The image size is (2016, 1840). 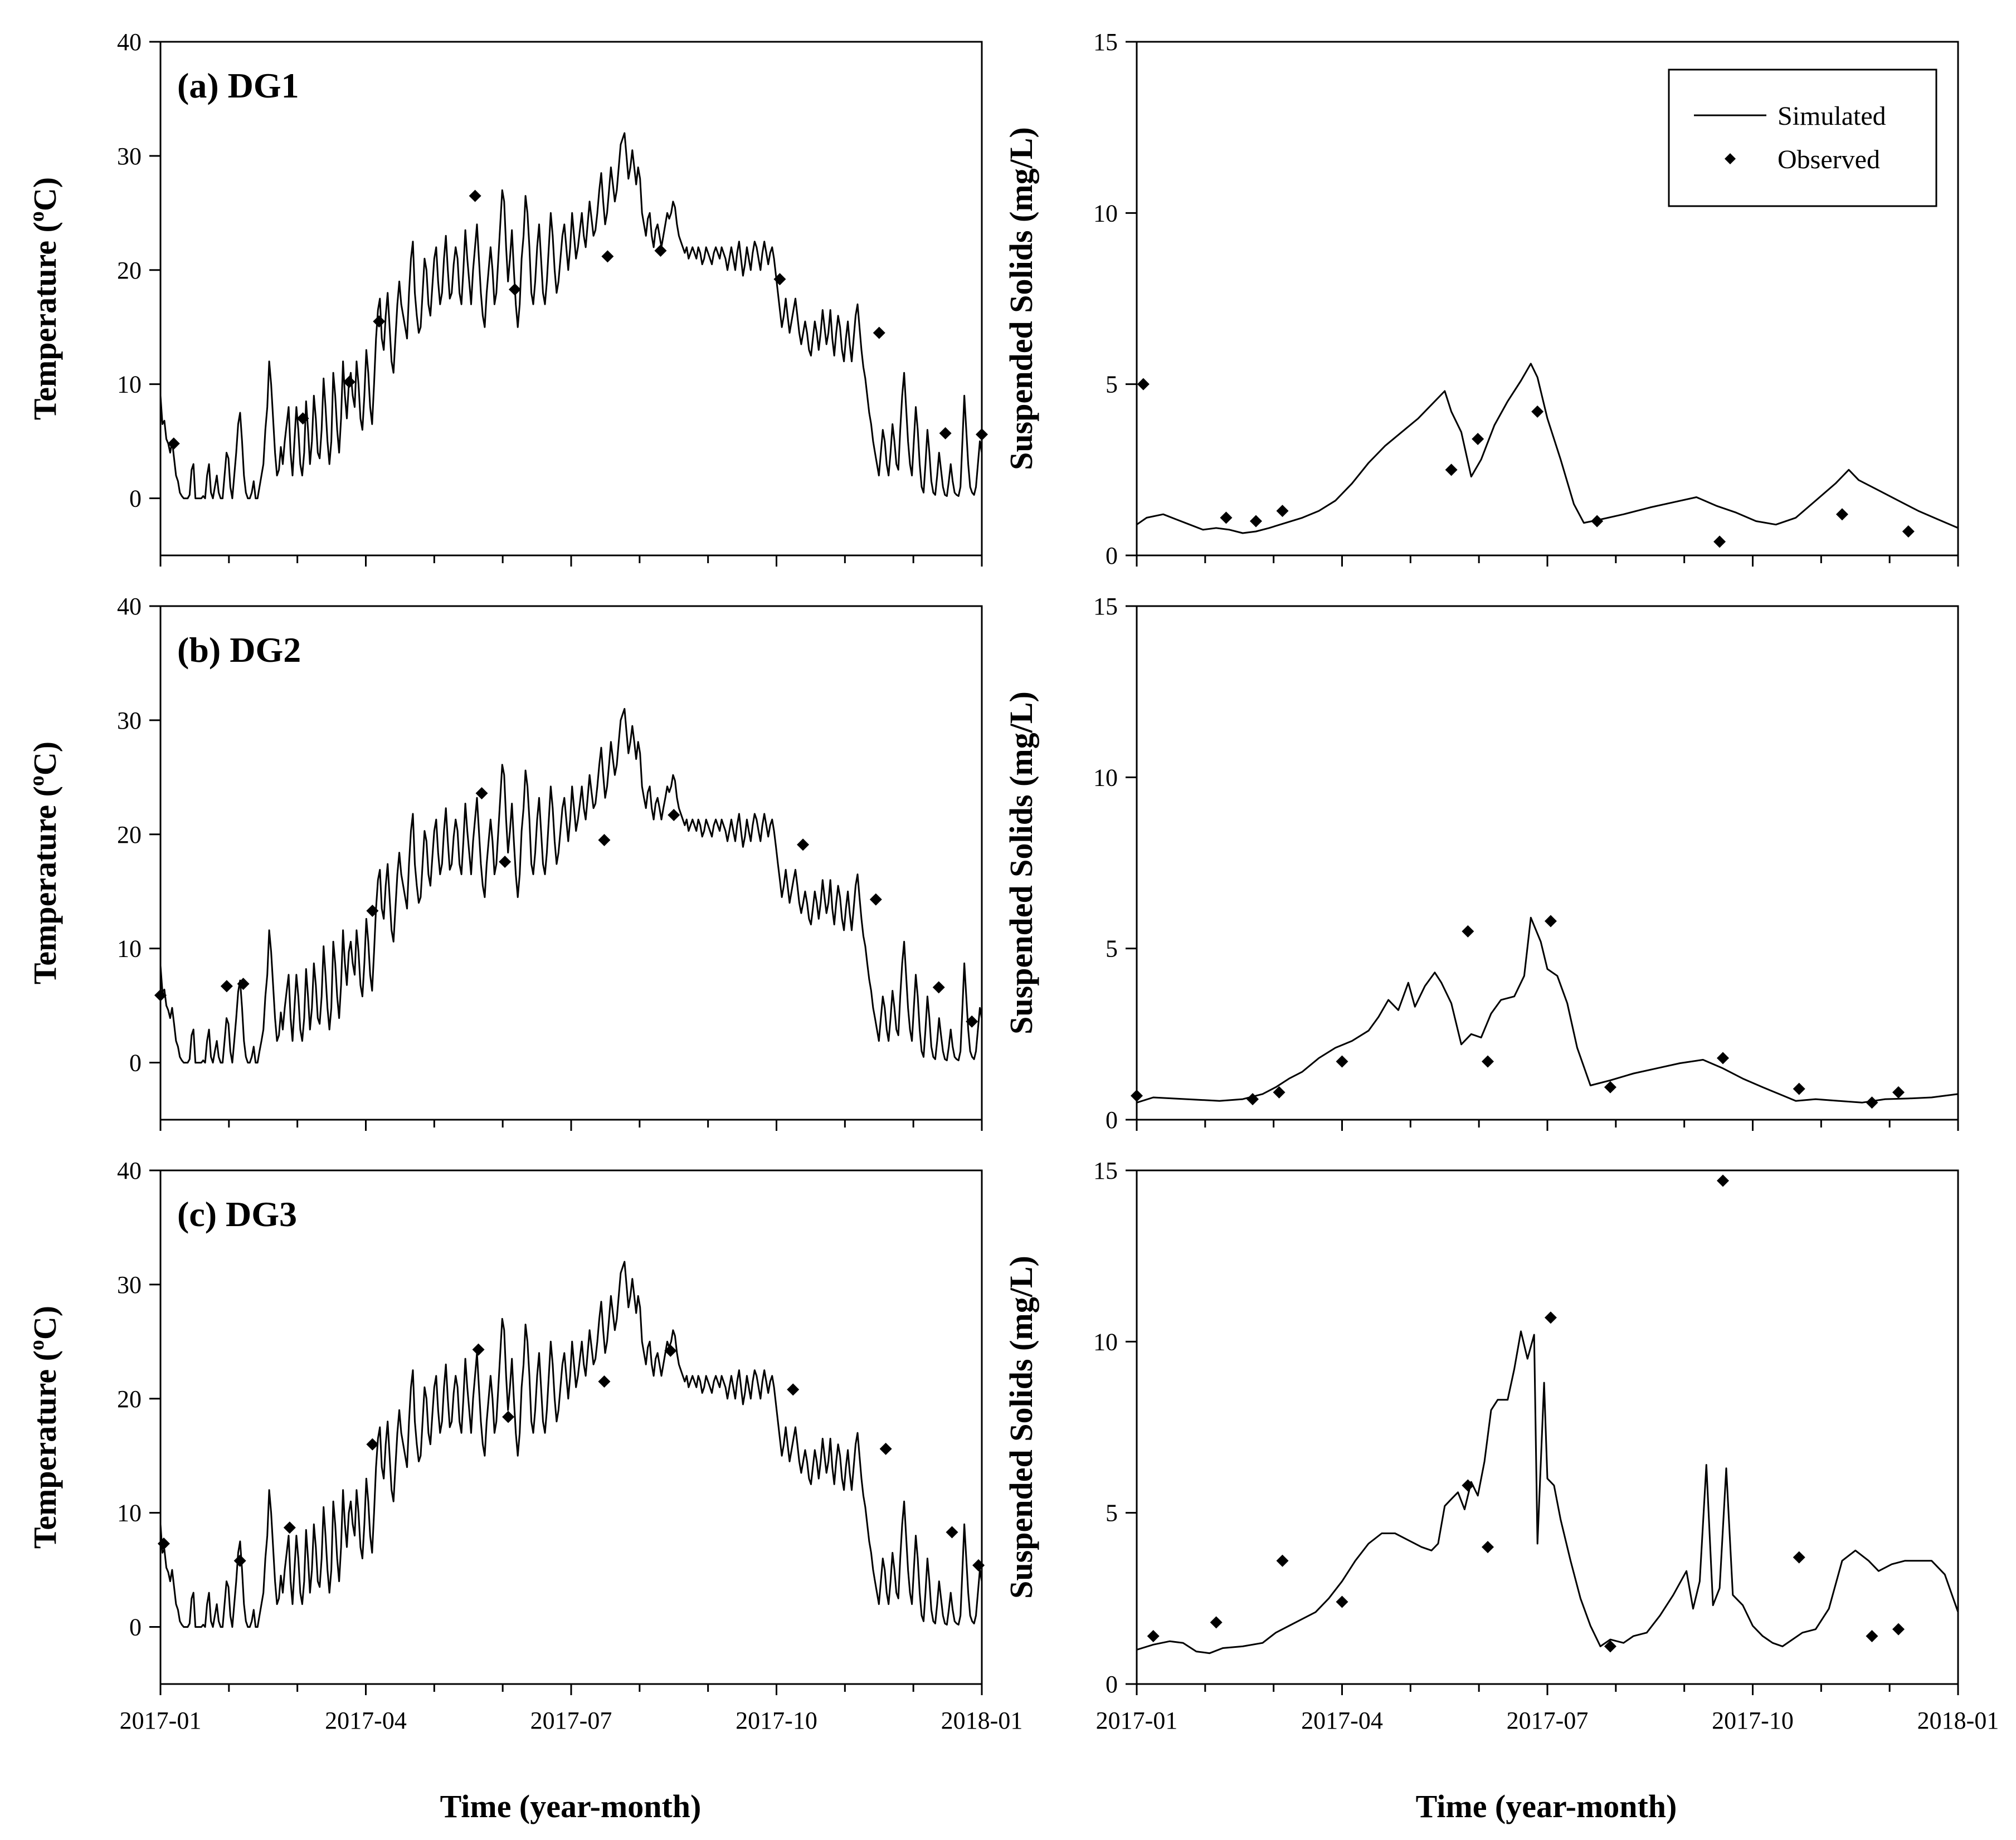 What do you see at coordinates (1829, 160) in the screenshot?
I see `legend-observed-label: Observed` at bounding box center [1829, 160].